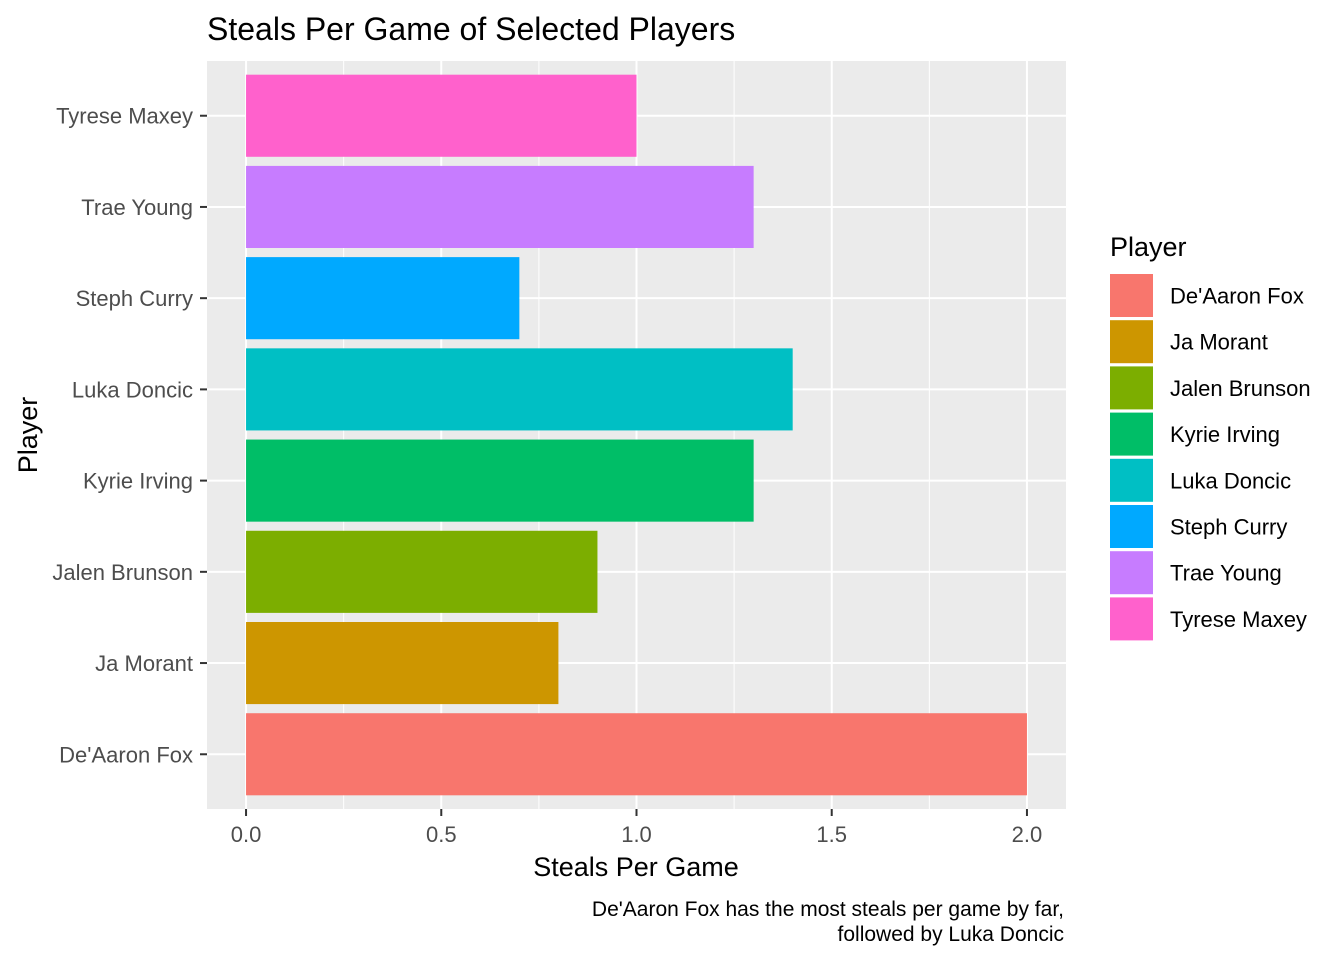  I want to click on bar-trae-young, so click(500, 206).